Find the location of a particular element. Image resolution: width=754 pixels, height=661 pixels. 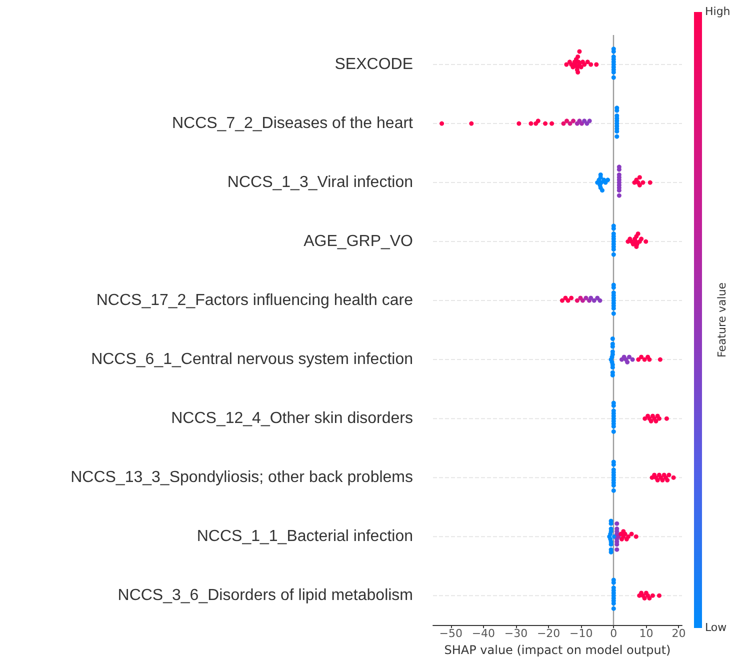

y-tick-label: NCCS_13_3_Spondyliosis; other back problems is located at coordinates (241, 477).